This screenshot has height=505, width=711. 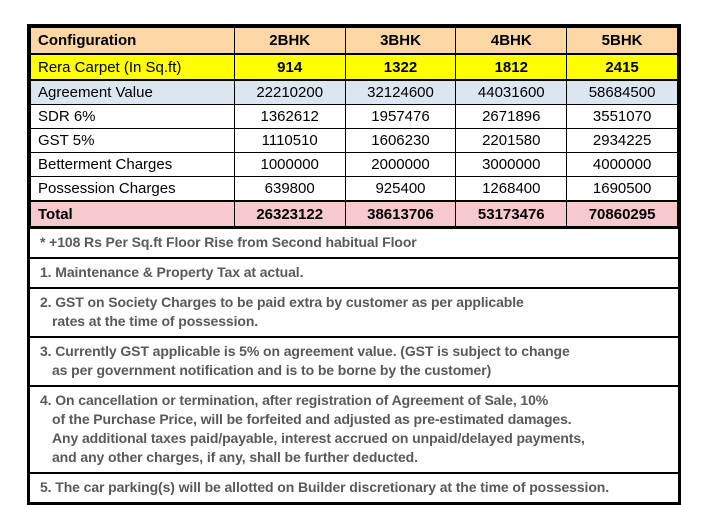 I want to click on cell-value: 32124600, so click(x=400, y=92).